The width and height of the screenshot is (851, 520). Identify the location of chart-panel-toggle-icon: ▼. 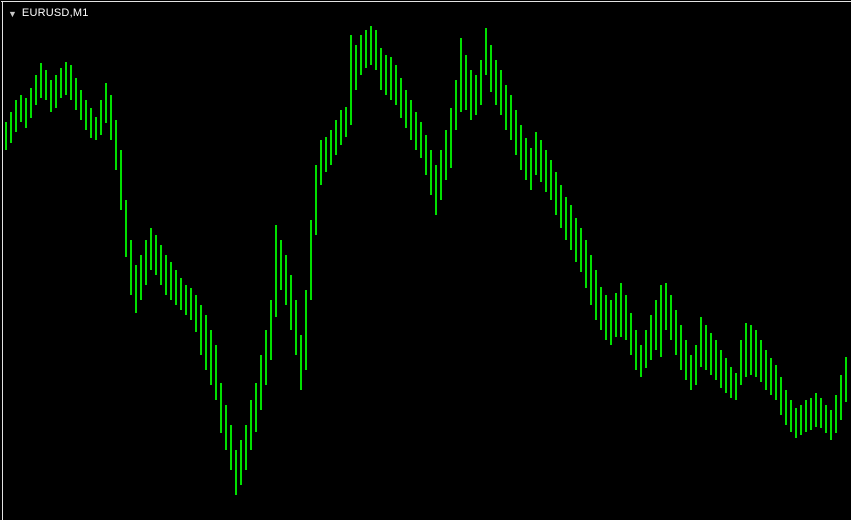
(12, 13).